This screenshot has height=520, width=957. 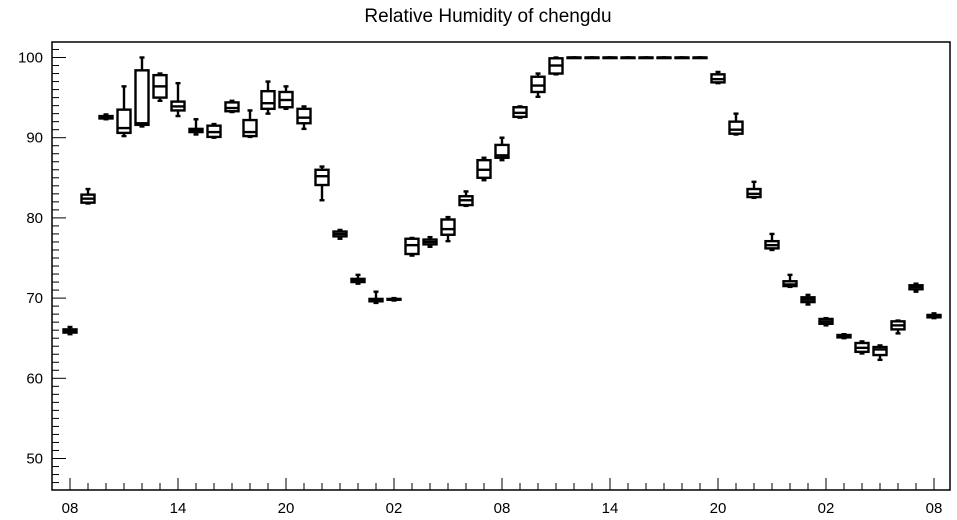 What do you see at coordinates (34, 378) in the screenshot?
I see `y-tick-label: 60` at bounding box center [34, 378].